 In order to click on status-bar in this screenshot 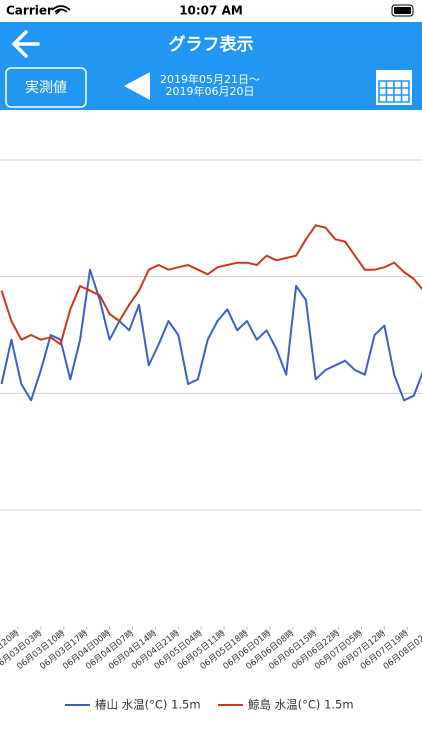, I will do `click(211, 11)`.